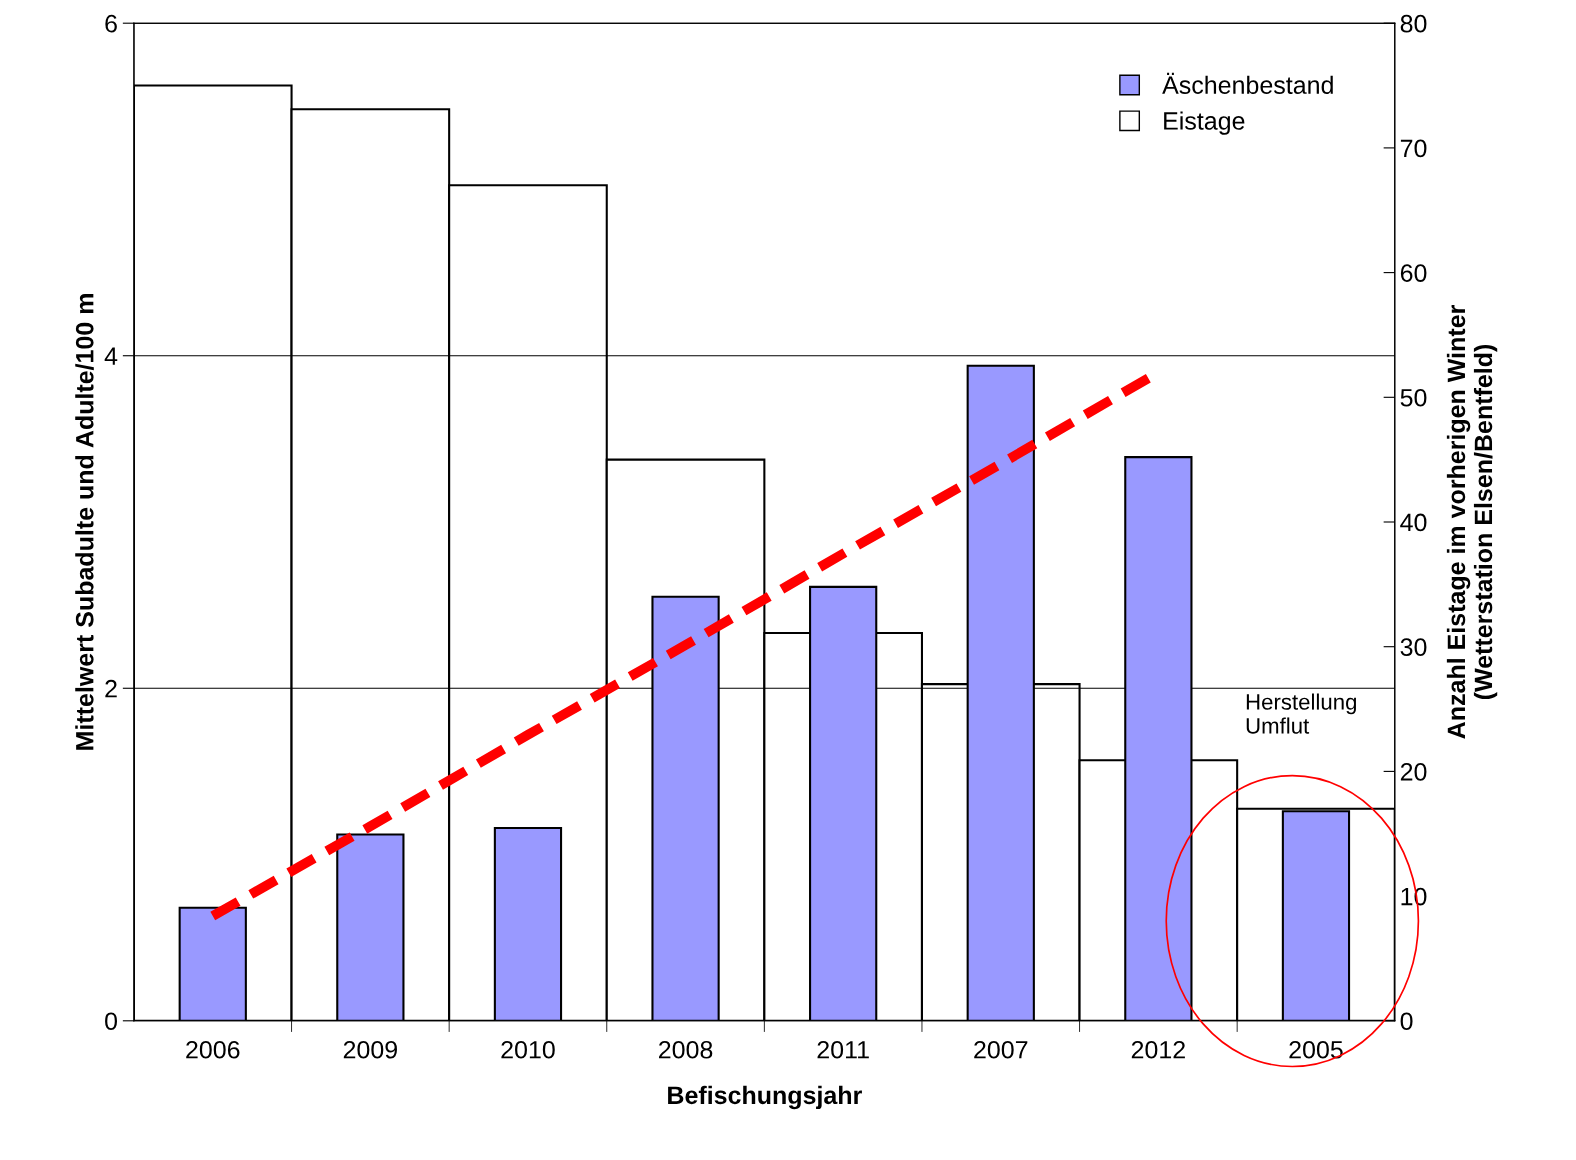 Image resolution: width=1576 pixels, height=1160 pixels. I want to click on y2-tick-label: 20, so click(1413, 772).